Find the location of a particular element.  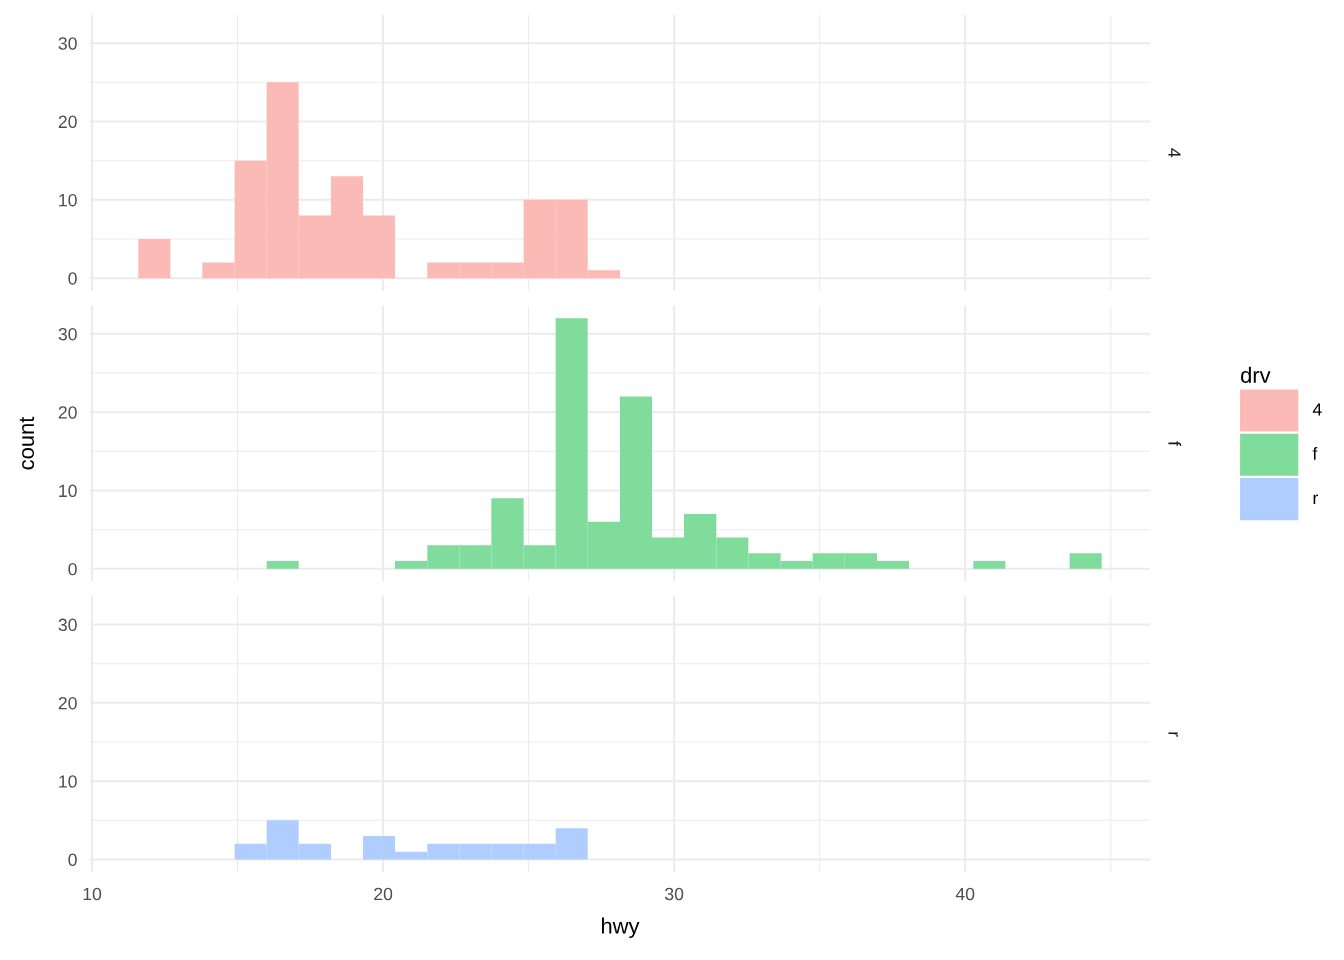

x-tick-label: 40 is located at coordinates (965, 894).